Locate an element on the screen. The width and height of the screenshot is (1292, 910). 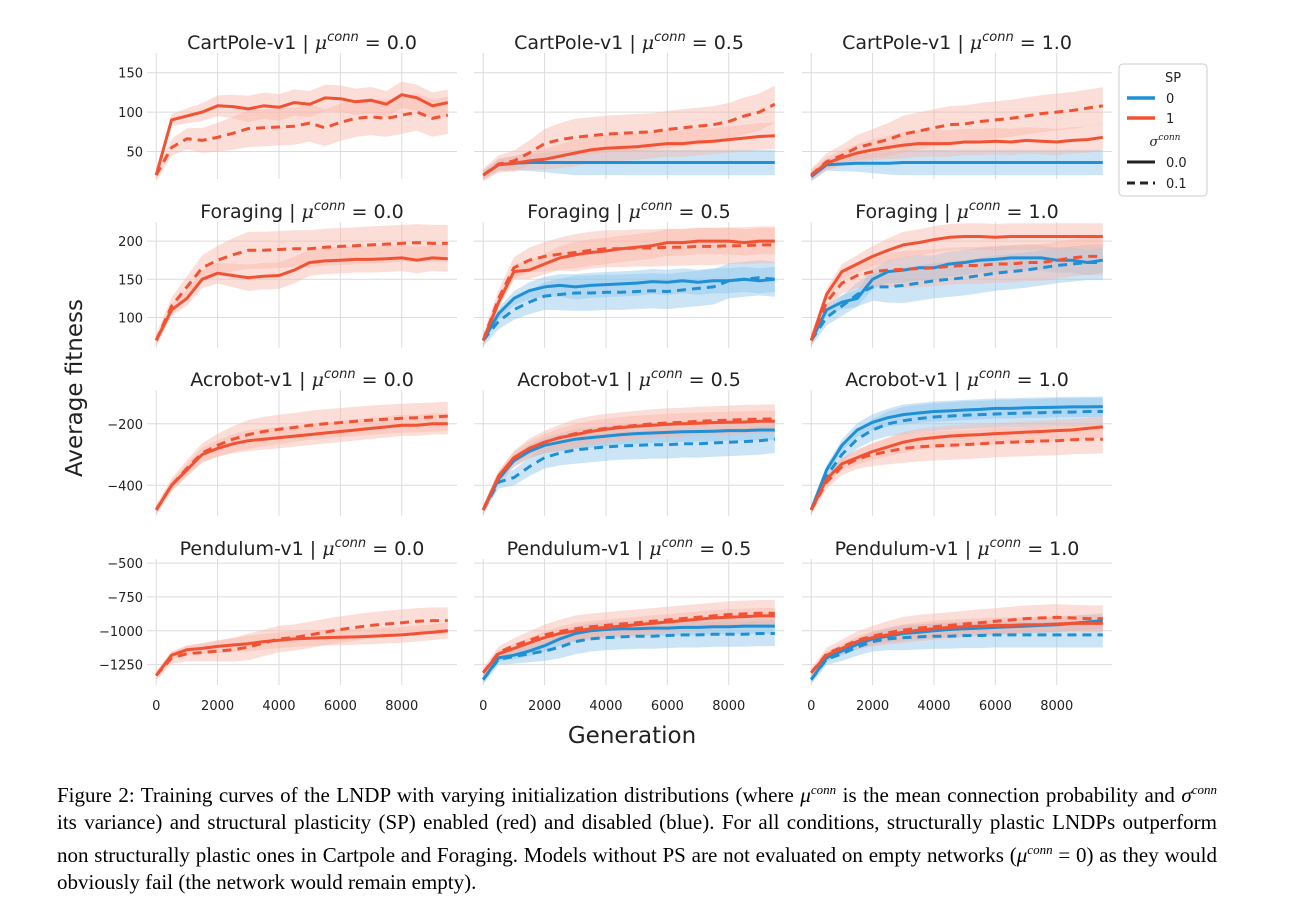
panel-title: CartPole-v1 | μconn = 0.0 is located at coordinates (302, 42).